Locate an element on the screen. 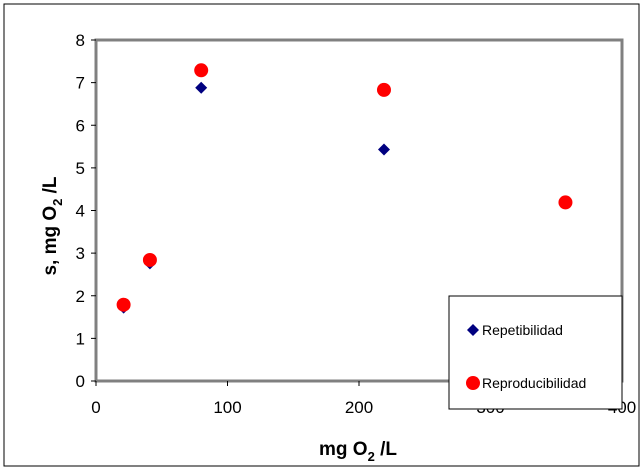 The height and width of the screenshot is (475, 644). y-axis-title-main: s, mg O is located at coordinates (50, 241).